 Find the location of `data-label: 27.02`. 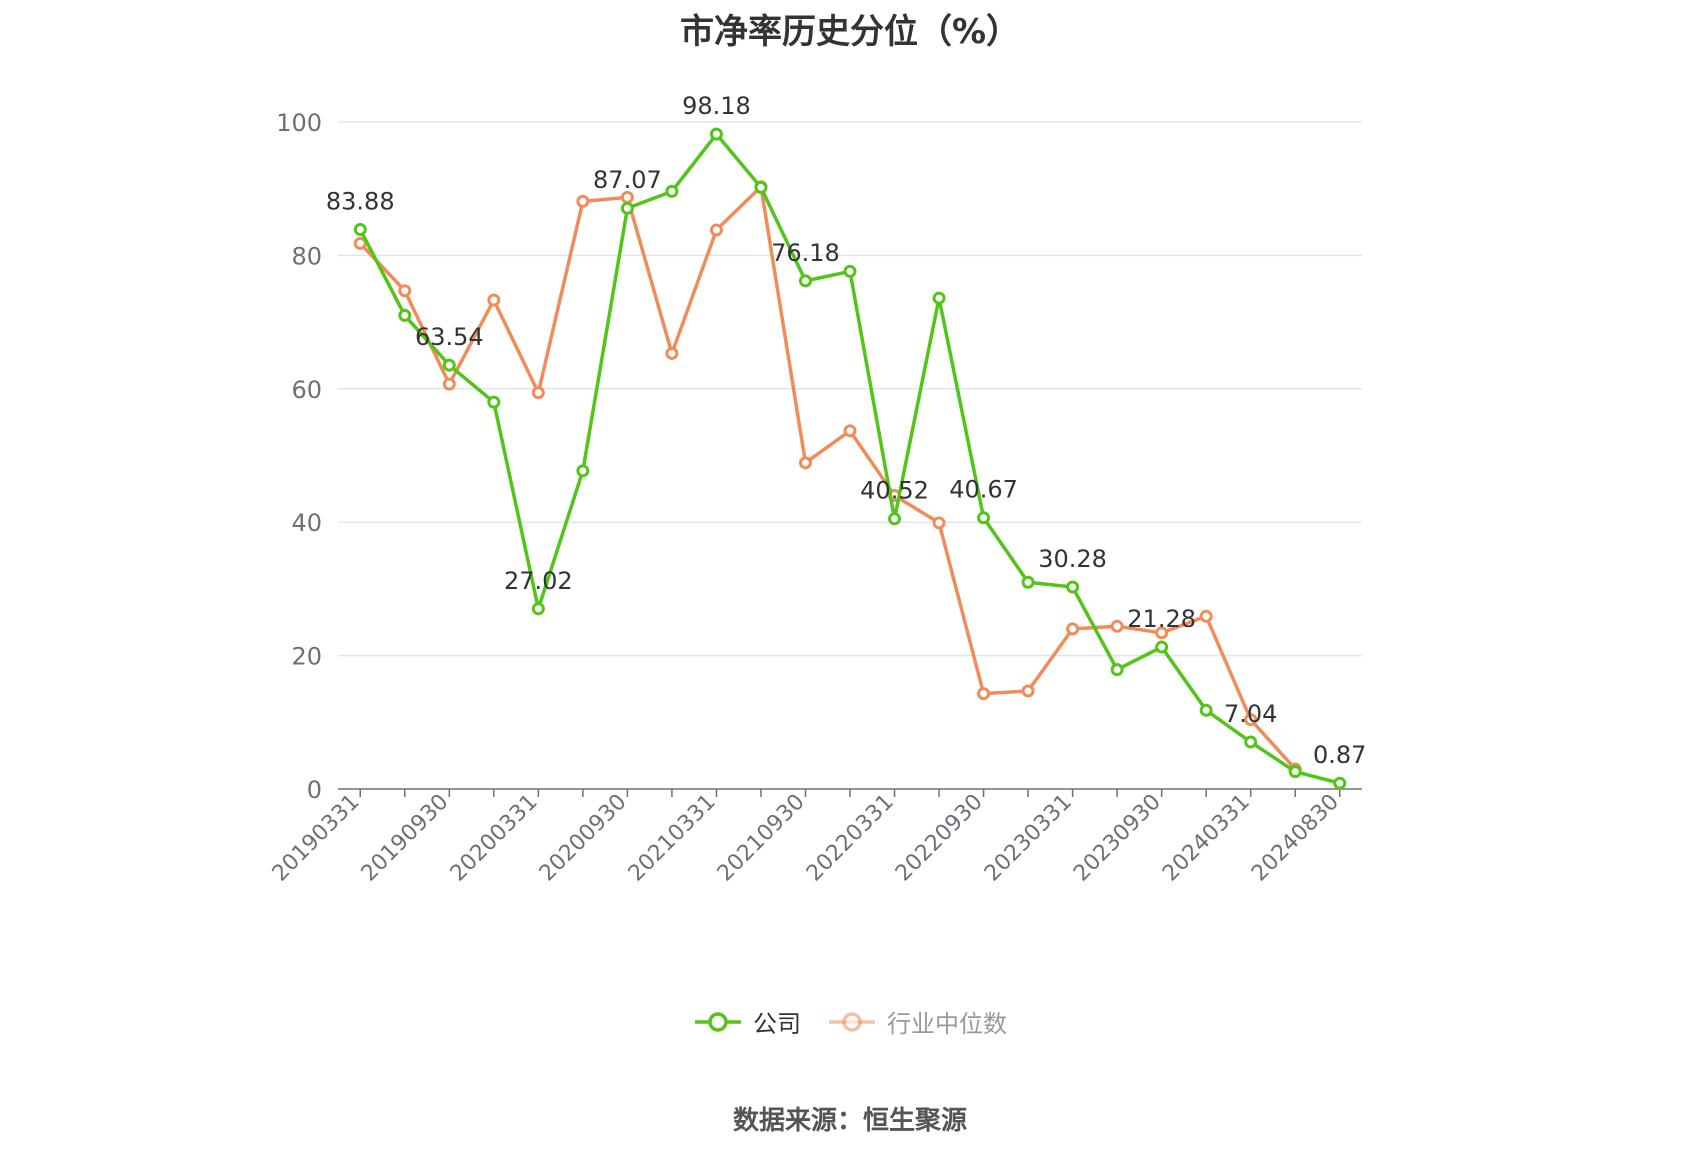

data-label: 27.02 is located at coordinates (538, 581).